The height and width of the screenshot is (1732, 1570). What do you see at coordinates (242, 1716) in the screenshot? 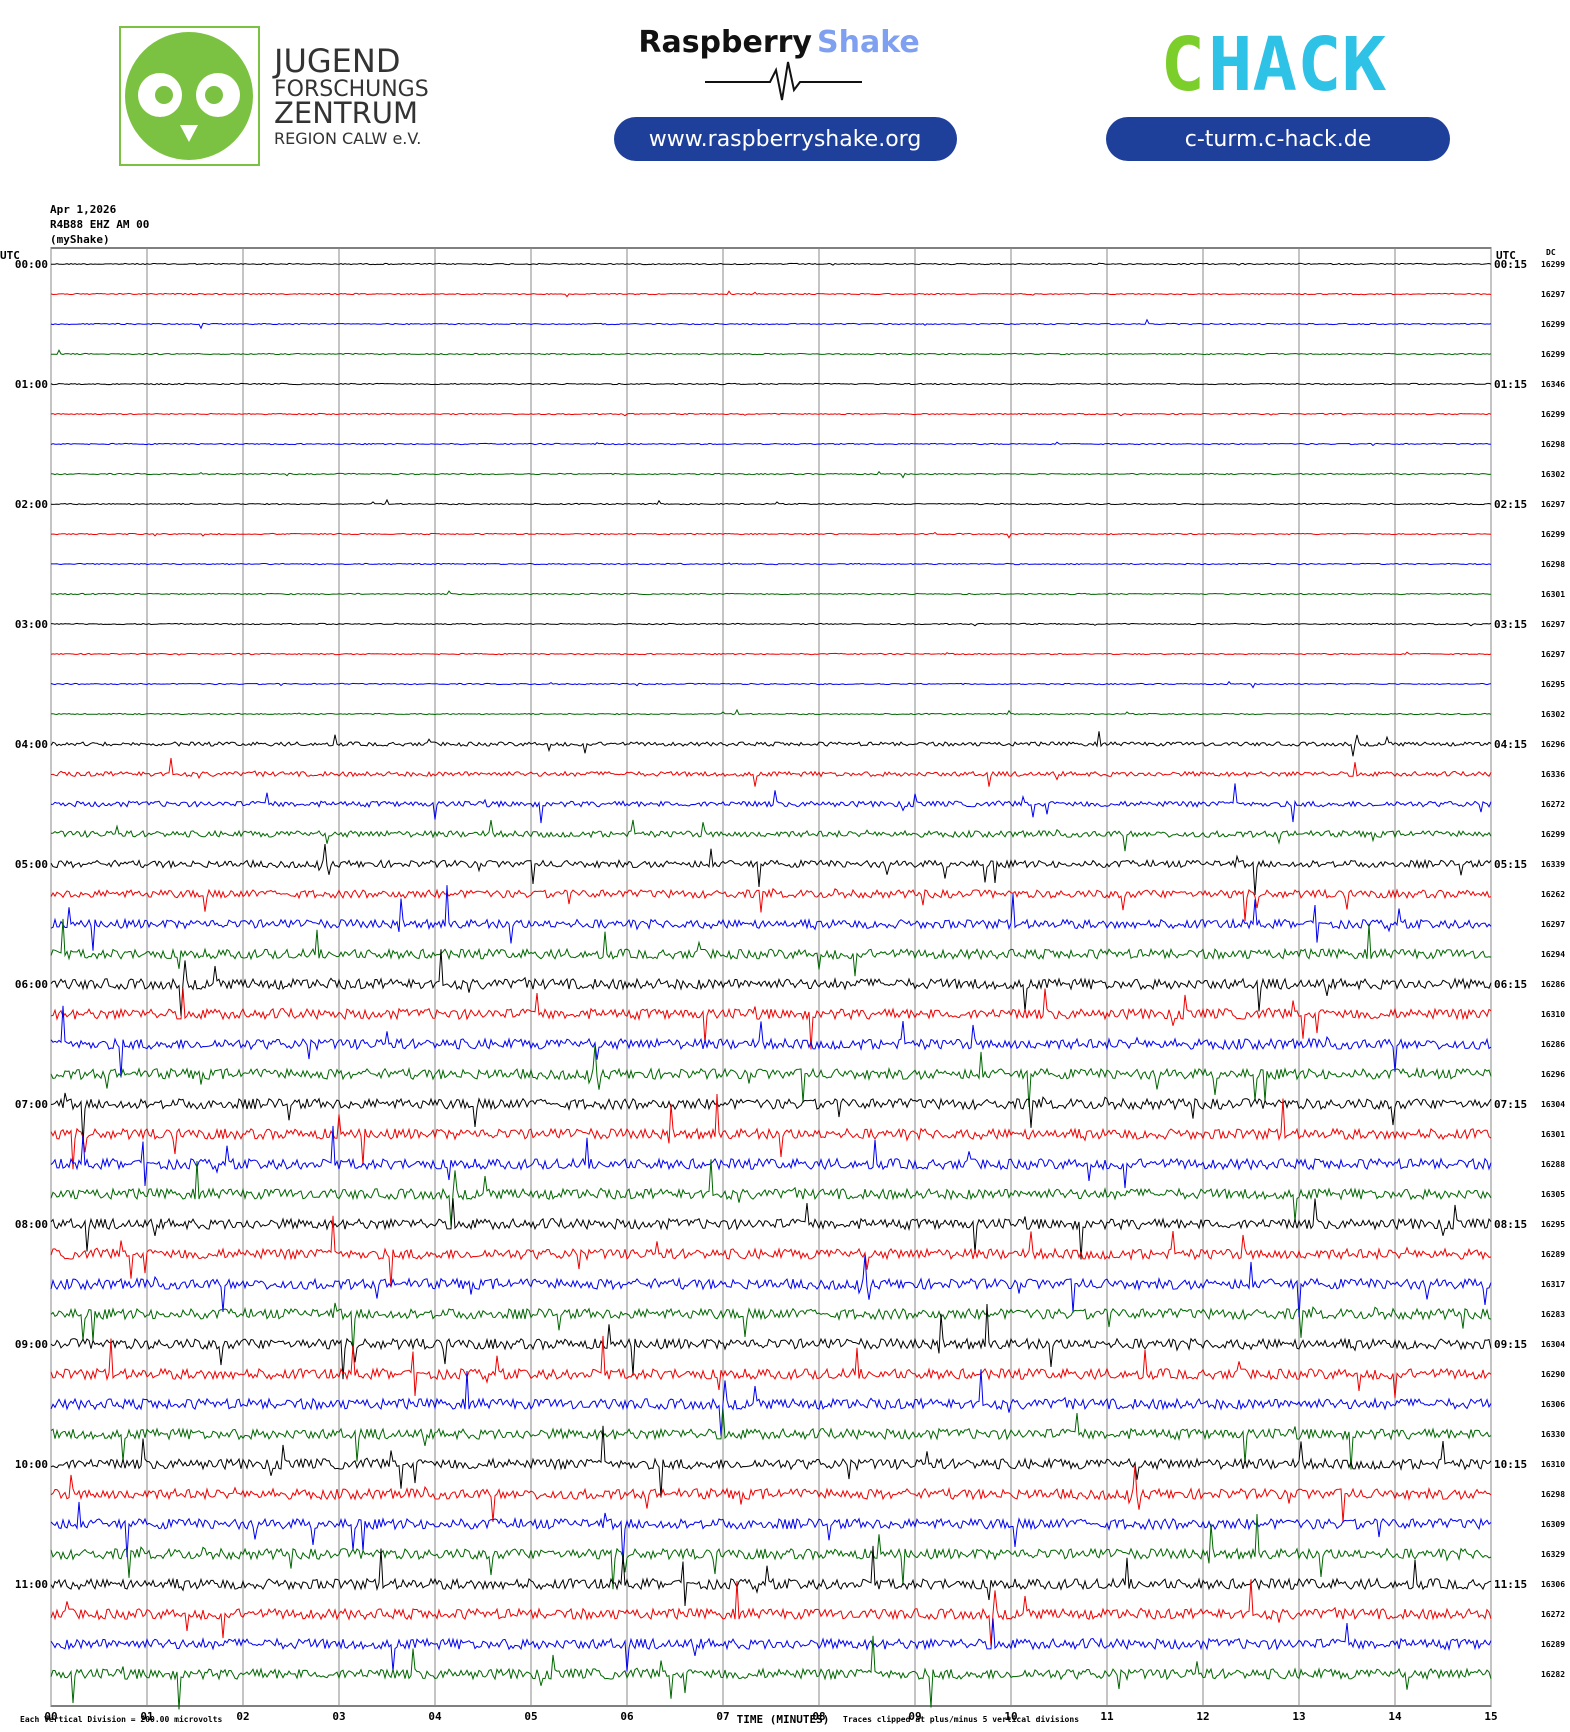
I see `x-tick-label: 02` at bounding box center [242, 1716].